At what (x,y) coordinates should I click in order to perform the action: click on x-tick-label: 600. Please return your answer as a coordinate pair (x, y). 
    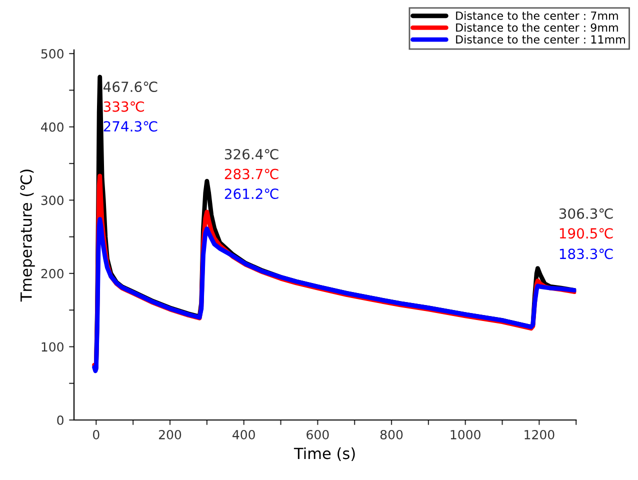
    Looking at the image, I should click on (317, 435).